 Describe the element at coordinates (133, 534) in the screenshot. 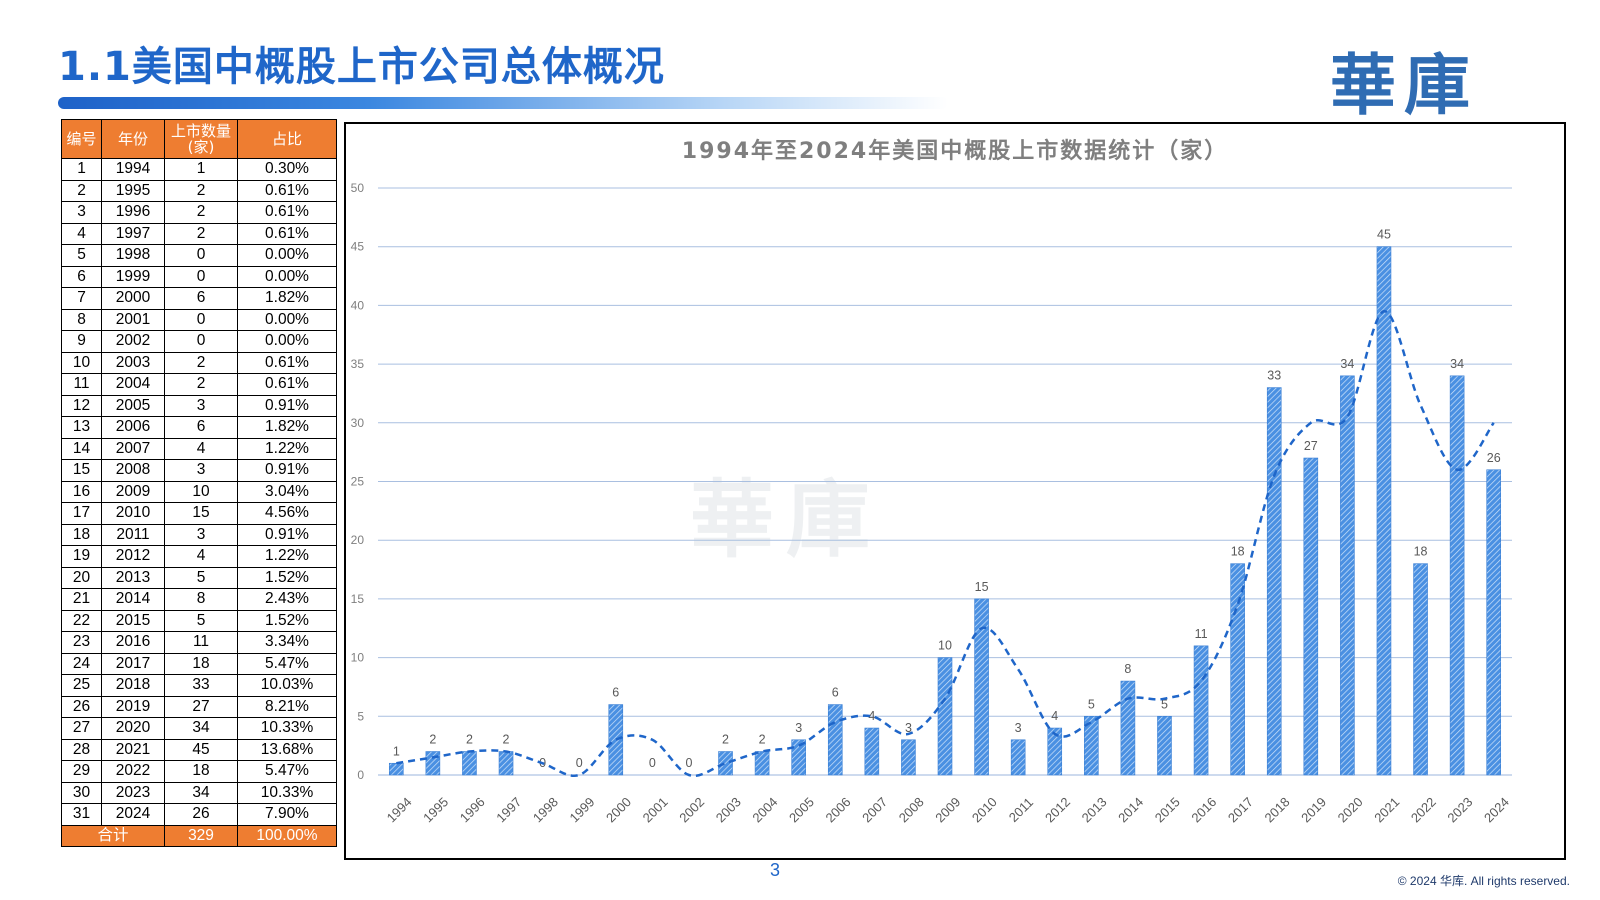

I see `cell-year: 2011` at that location.